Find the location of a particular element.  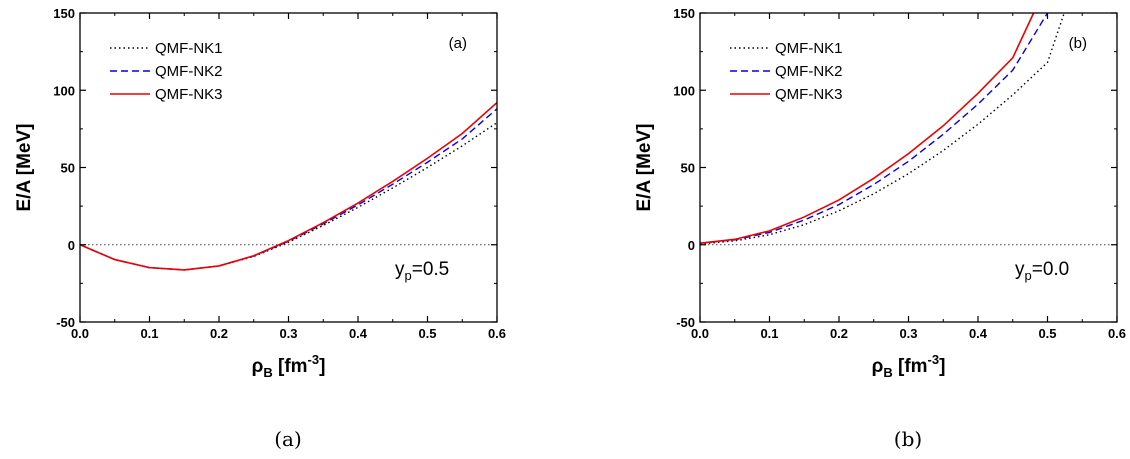

annotation-yp: yp=0.0 is located at coordinates (1042, 271).